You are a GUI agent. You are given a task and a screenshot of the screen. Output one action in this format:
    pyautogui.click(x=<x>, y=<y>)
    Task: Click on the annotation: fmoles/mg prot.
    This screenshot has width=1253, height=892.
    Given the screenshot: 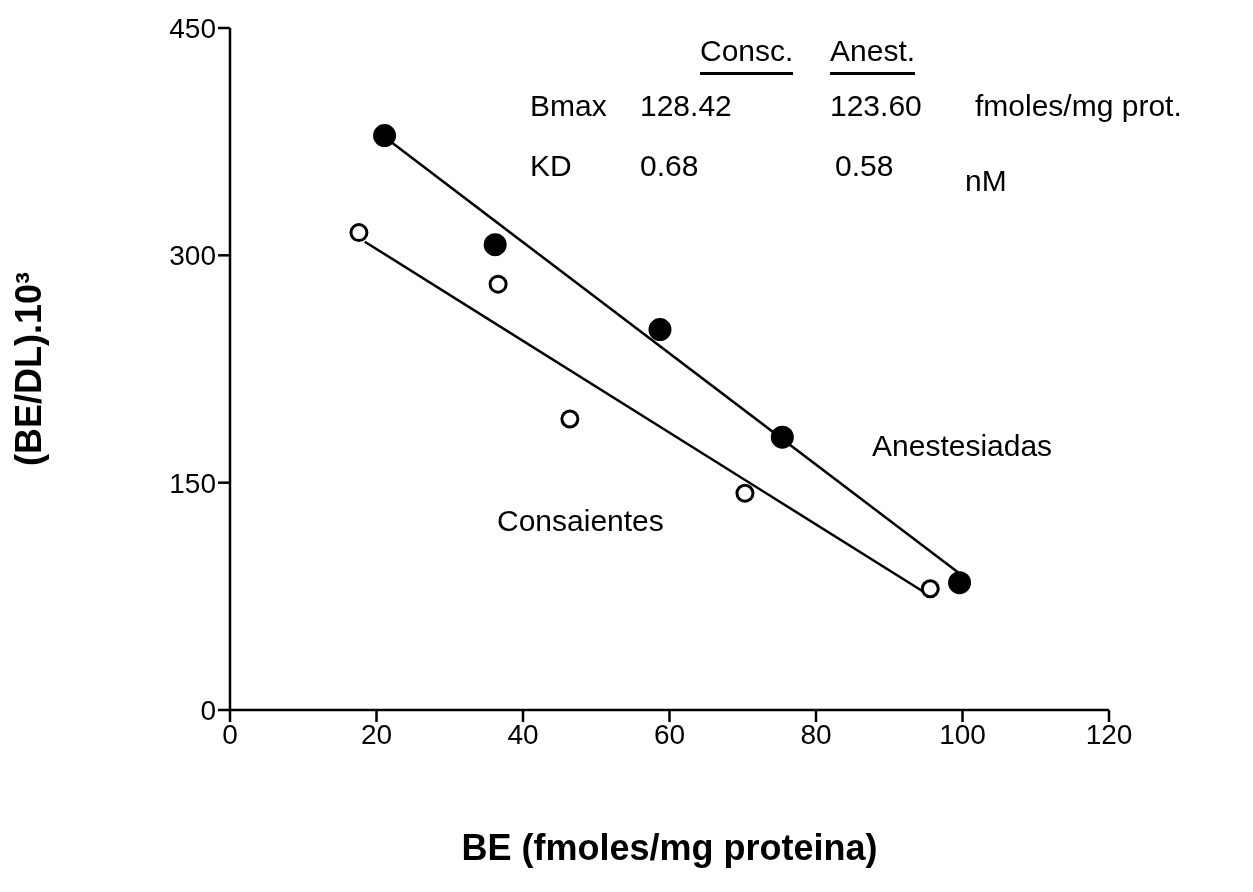 What is the action you would take?
    pyautogui.click(x=1078, y=106)
    